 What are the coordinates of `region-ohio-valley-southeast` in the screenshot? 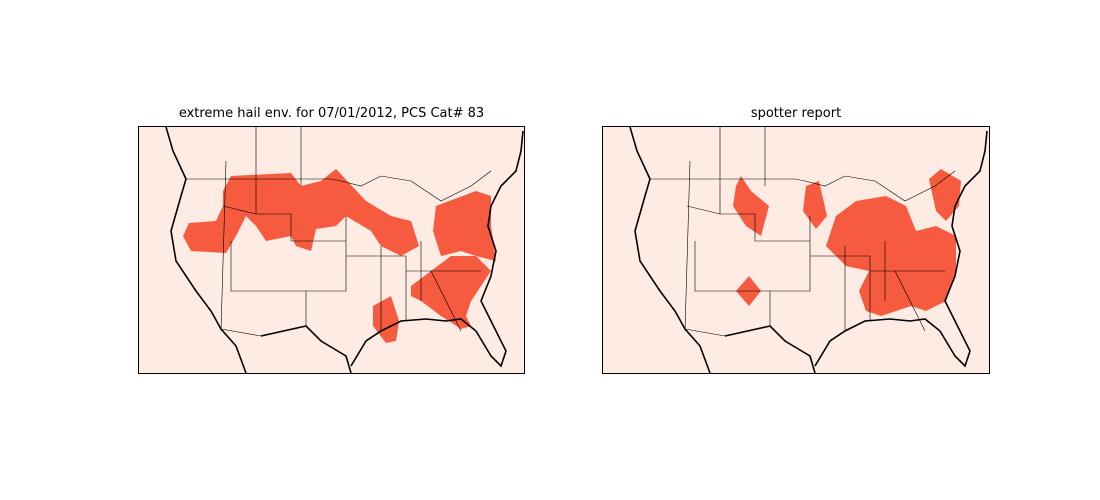 It's located at (891, 256).